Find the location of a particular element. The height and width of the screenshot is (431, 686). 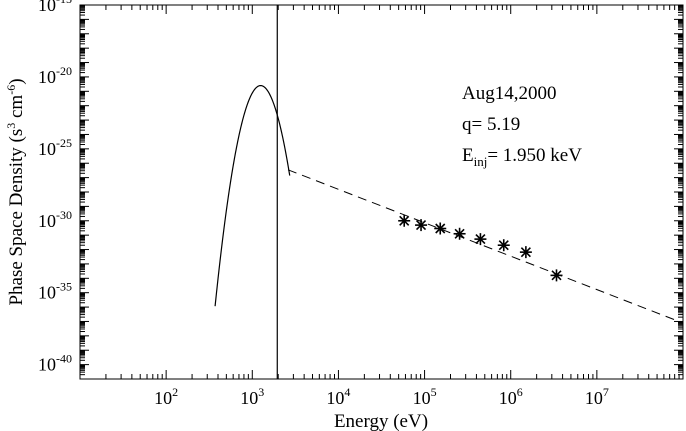

y-tick-label: 10-20 is located at coordinates (55, 75).